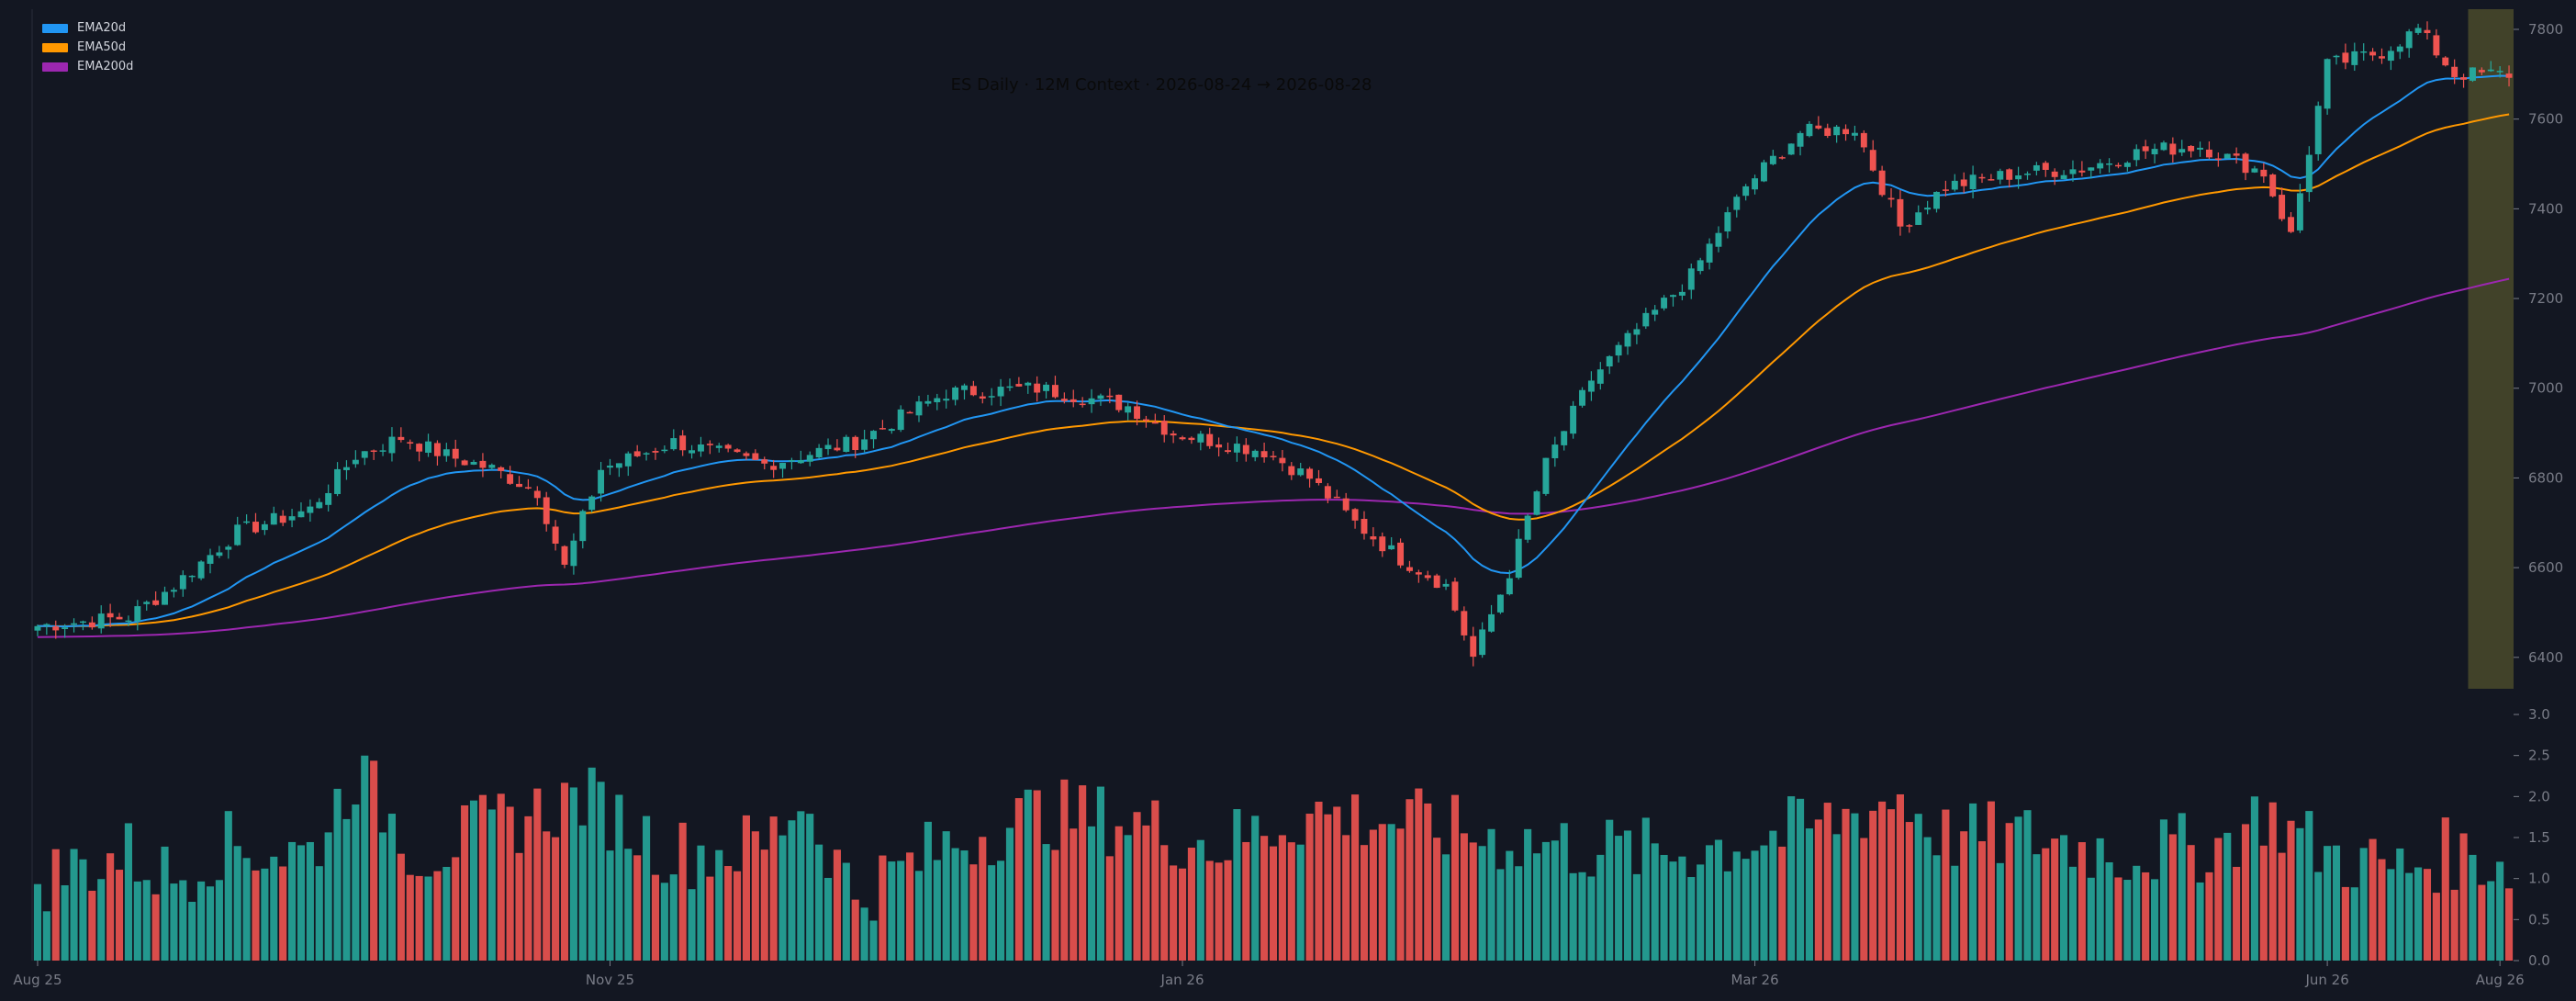 The height and width of the screenshot is (1001, 2576). Describe the element at coordinates (102, 28) in the screenshot. I see `legend-label-ema20: EMA20d` at that location.